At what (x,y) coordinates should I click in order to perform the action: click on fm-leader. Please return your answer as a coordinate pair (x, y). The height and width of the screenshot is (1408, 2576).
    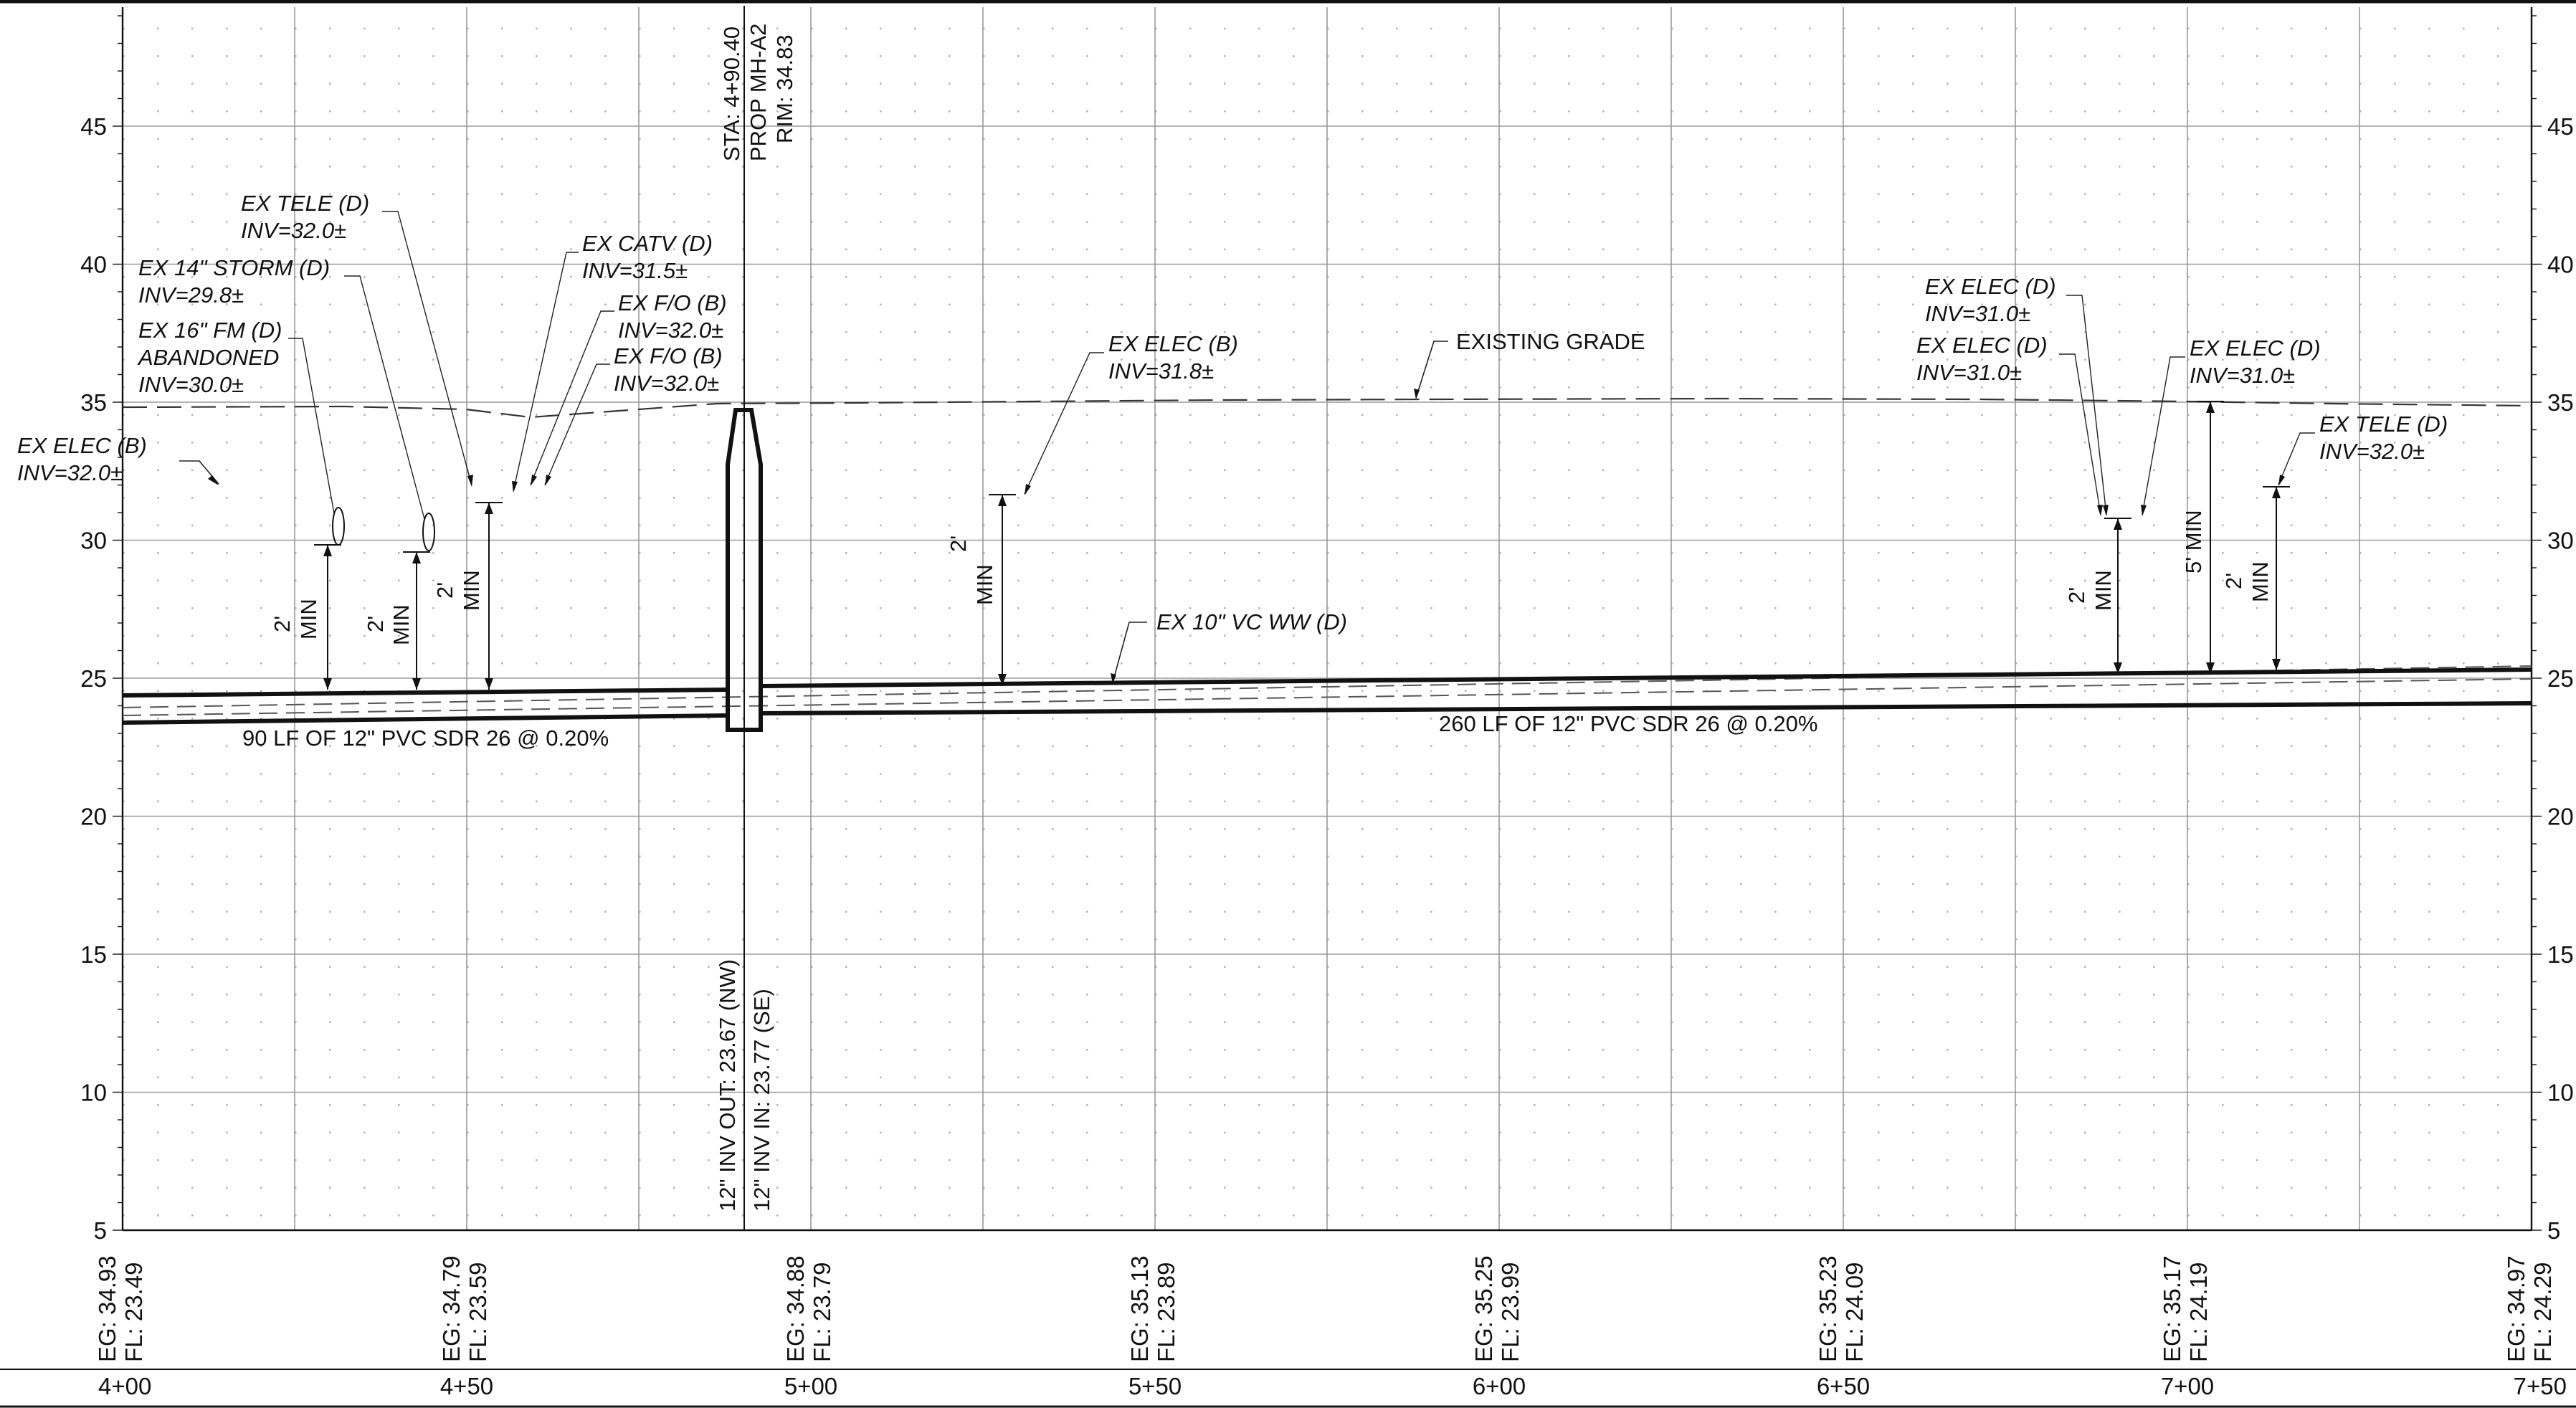
    Looking at the image, I should click on (311, 426).